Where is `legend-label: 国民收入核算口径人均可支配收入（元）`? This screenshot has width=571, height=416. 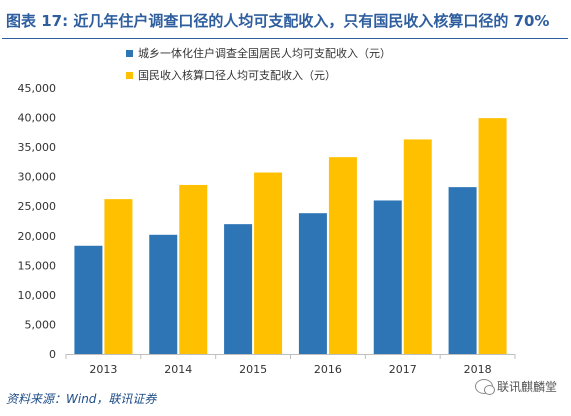
legend-label: 国民收入核算口径人均可支配收入（元） is located at coordinates (237, 75).